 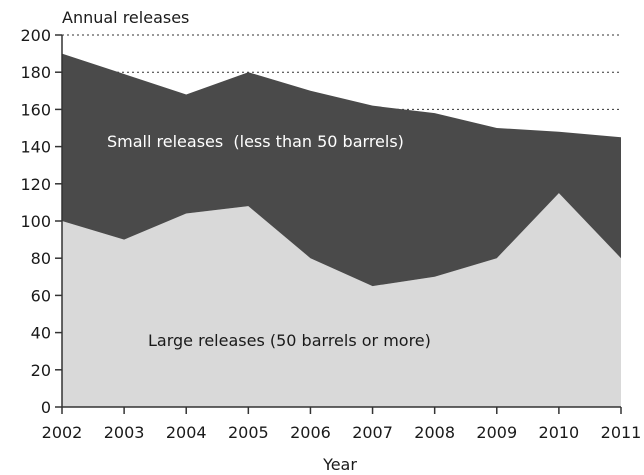 I want to click on x-tick-label-2007: 2007, so click(x=372, y=432).